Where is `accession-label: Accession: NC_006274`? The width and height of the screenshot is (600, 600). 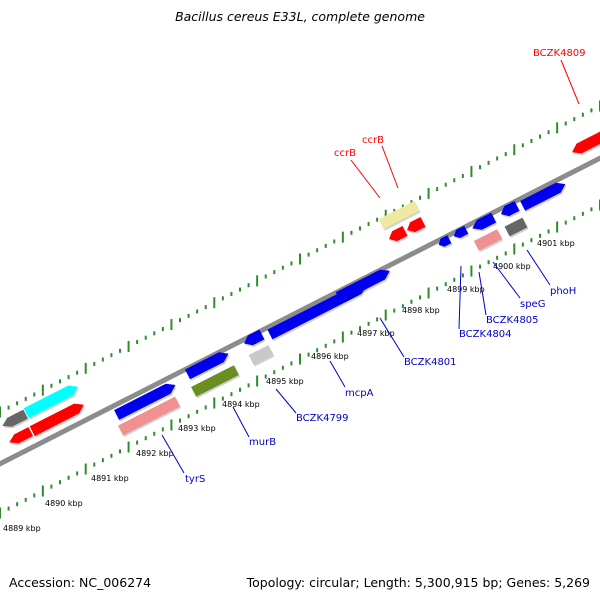
accession-label: Accession: NC_006274 is located at coordinates (80, 582).